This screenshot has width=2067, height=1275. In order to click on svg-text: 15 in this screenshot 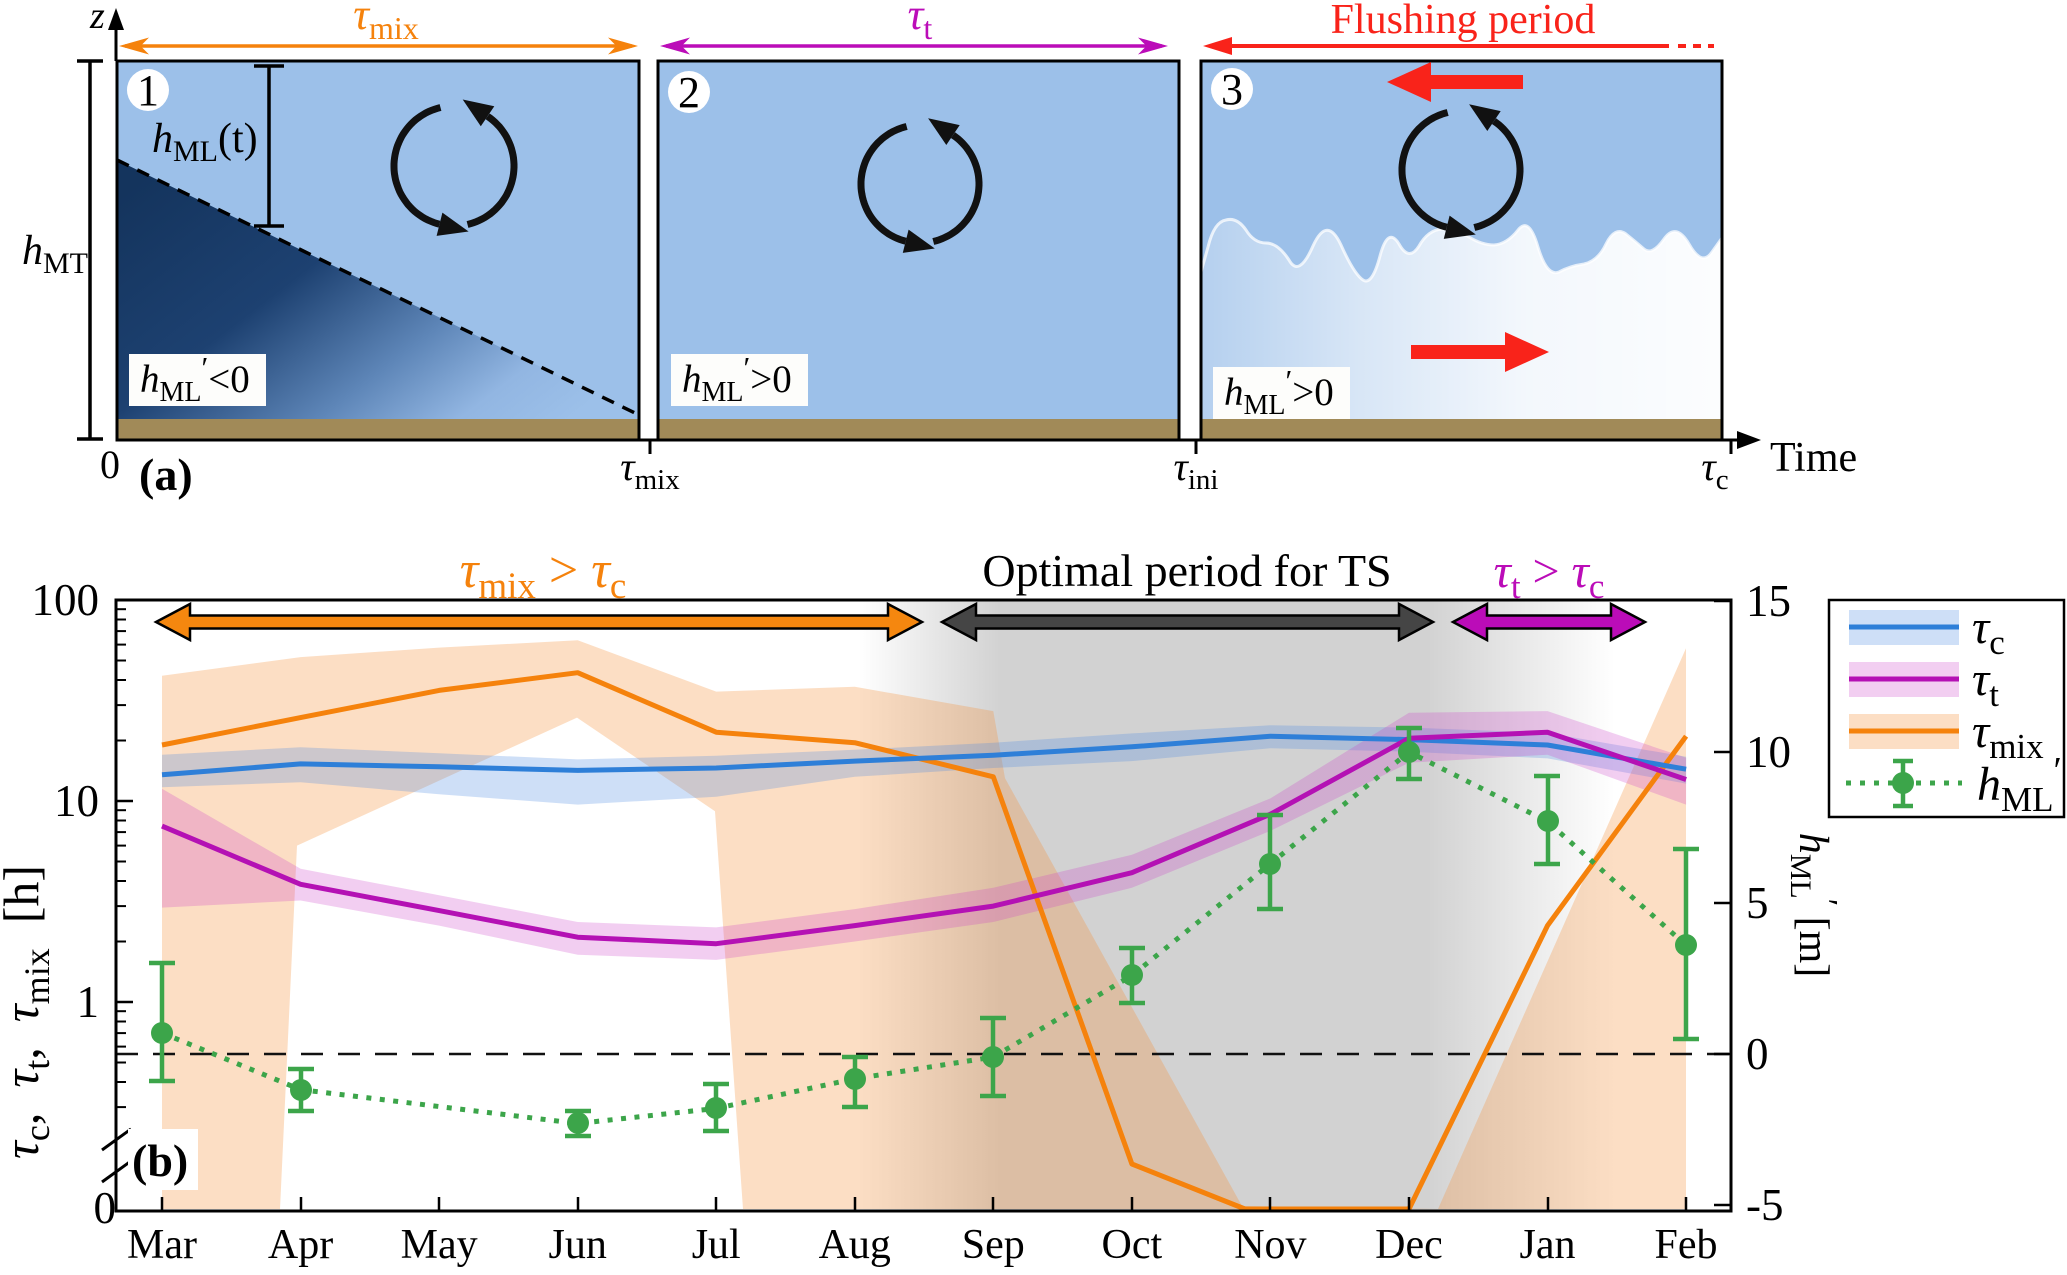, I will do `click(1768, 601)`.